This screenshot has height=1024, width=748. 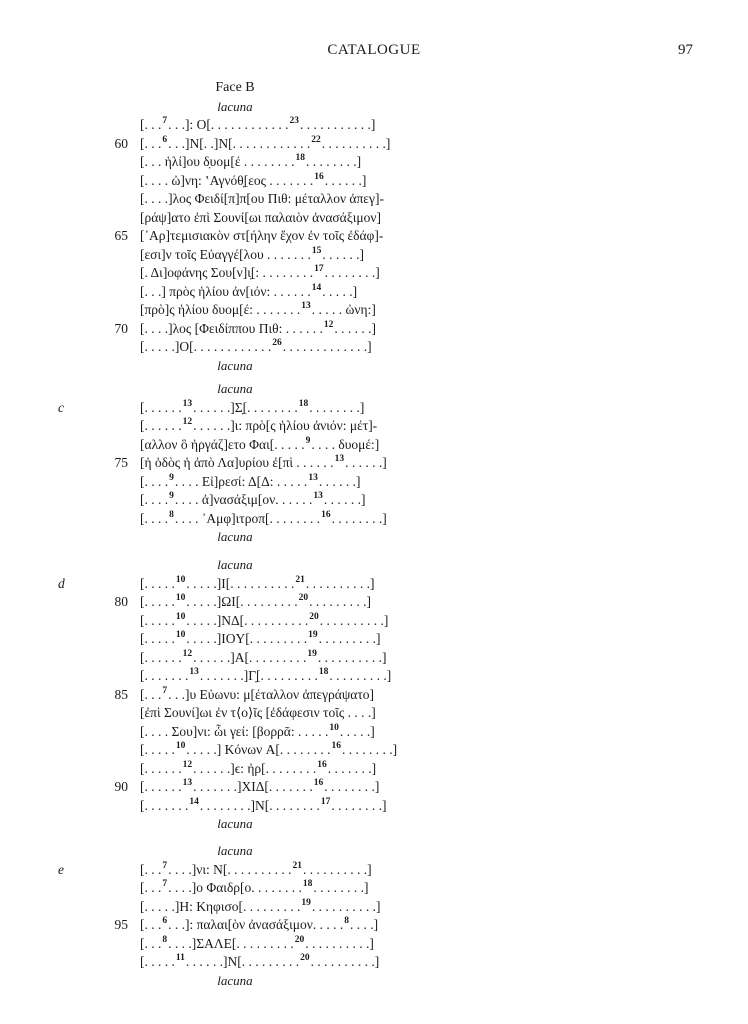 I want to click on text-segment: . . . . . . .], so click(x=352, y=768).